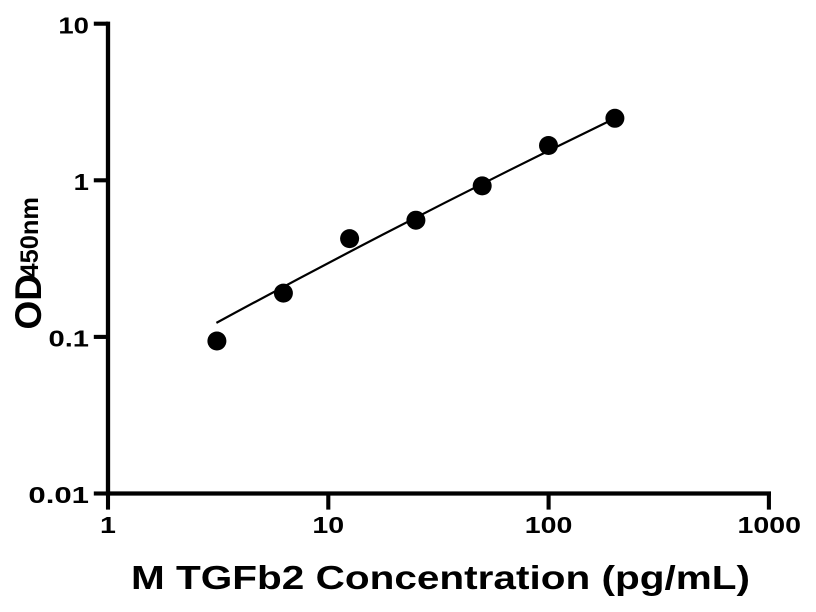 The height and width of the screenshot is (612, 816). I want to click on svg-text: 450nm, so click(30, 237).